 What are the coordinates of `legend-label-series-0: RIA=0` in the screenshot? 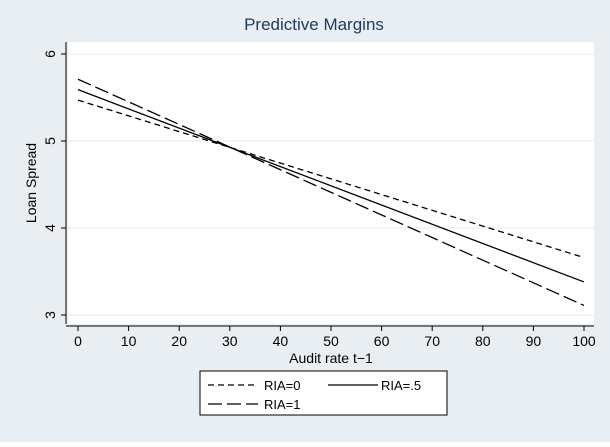 It's located at (282, 385).